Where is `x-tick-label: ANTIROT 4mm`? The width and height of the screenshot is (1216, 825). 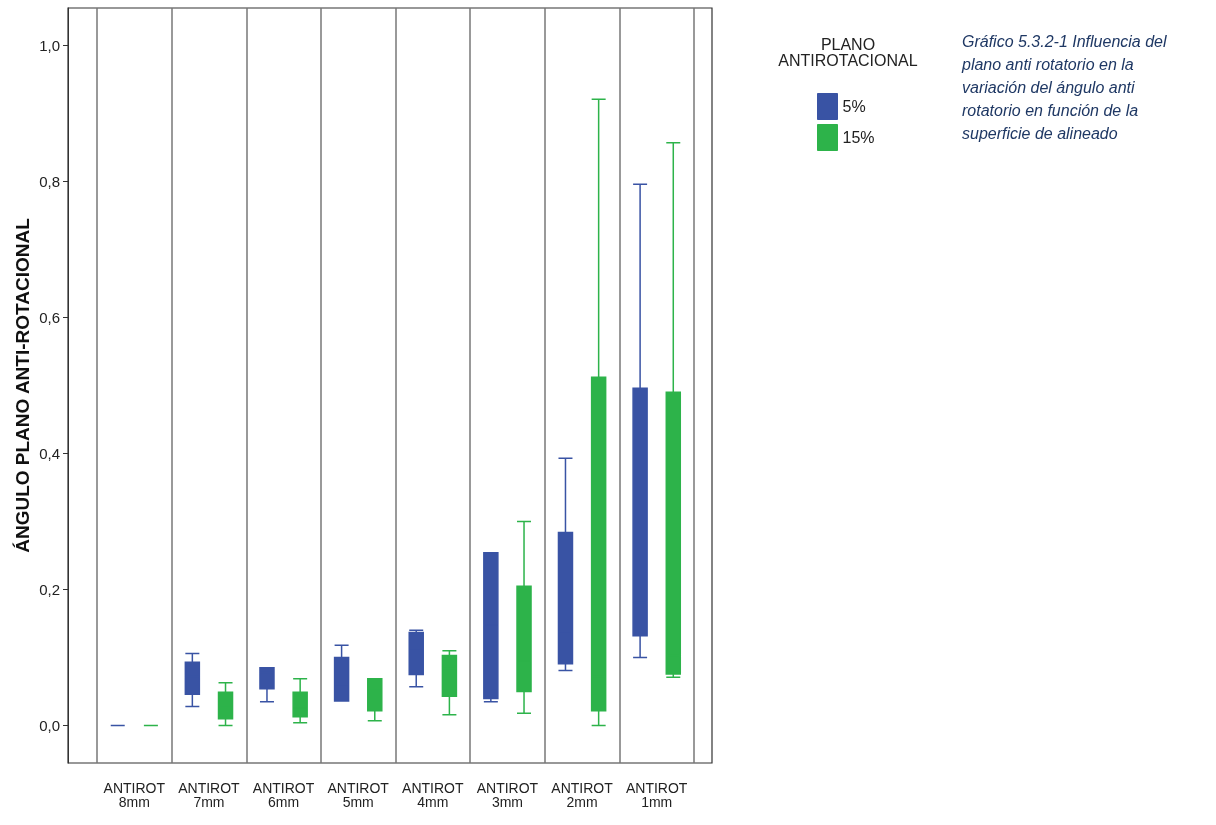 x-tick-label: ANTIROT 4mm is located at coordinates (433, 795).